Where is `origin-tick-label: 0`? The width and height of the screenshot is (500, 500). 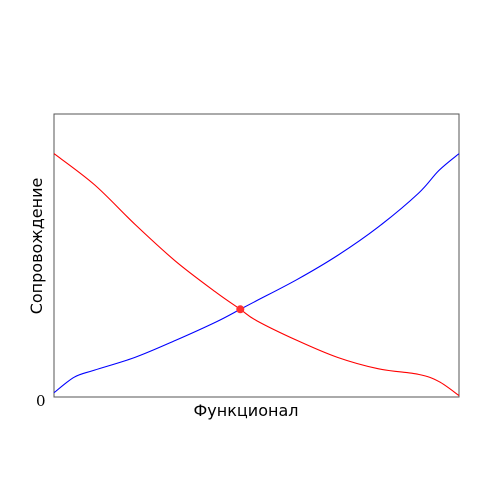 origin-tick-label: 0 is located at coordinates (41, 401).